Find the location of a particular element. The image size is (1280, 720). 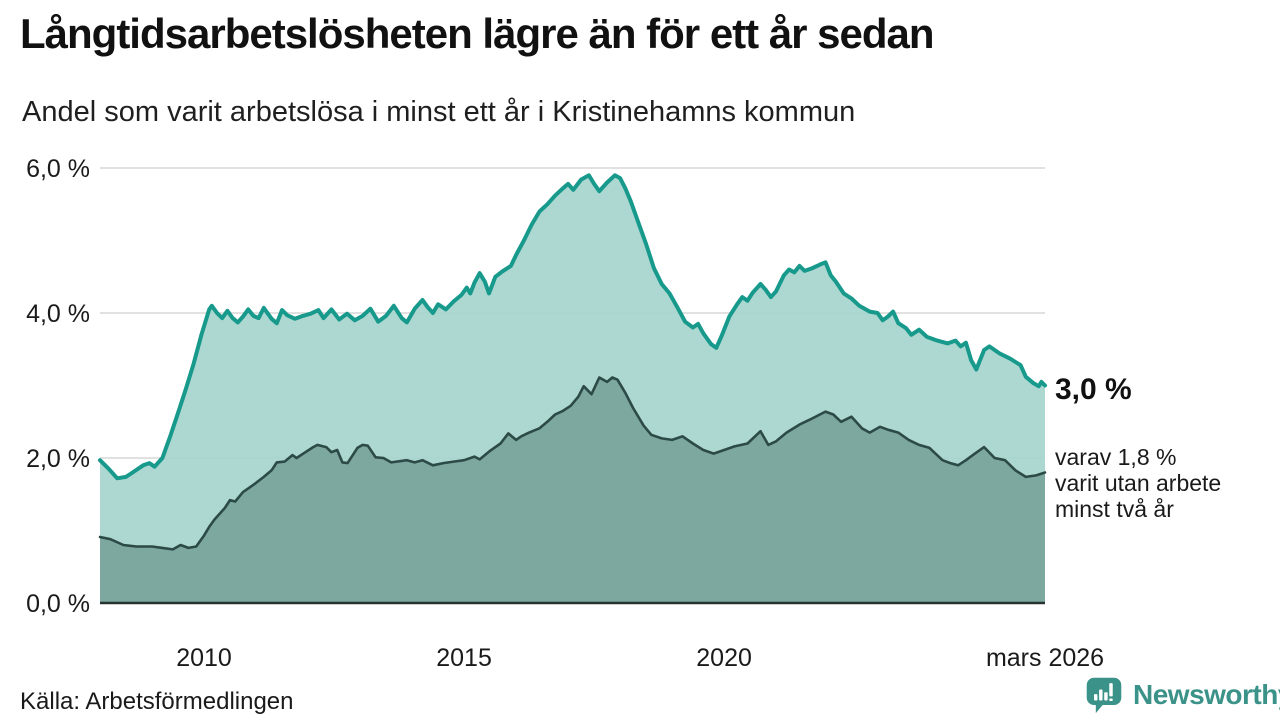

x-axis-tick-label: mars 2026 is located at coordinates (1045, 658).